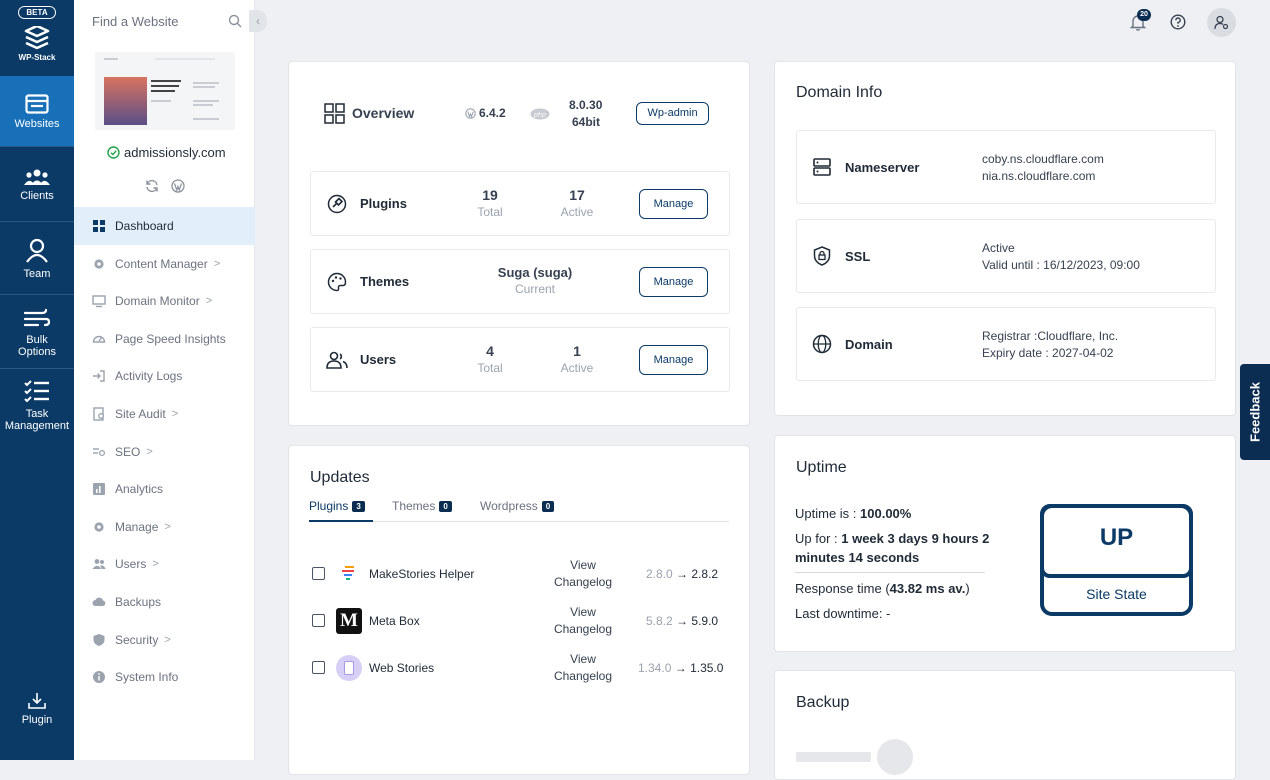 The width and height of the screenshot is (1270, 780). What do you see at coordinates (37, 264) in the screenshot?
I see `rail-item-team: Team` at bounding box center [37, 264].